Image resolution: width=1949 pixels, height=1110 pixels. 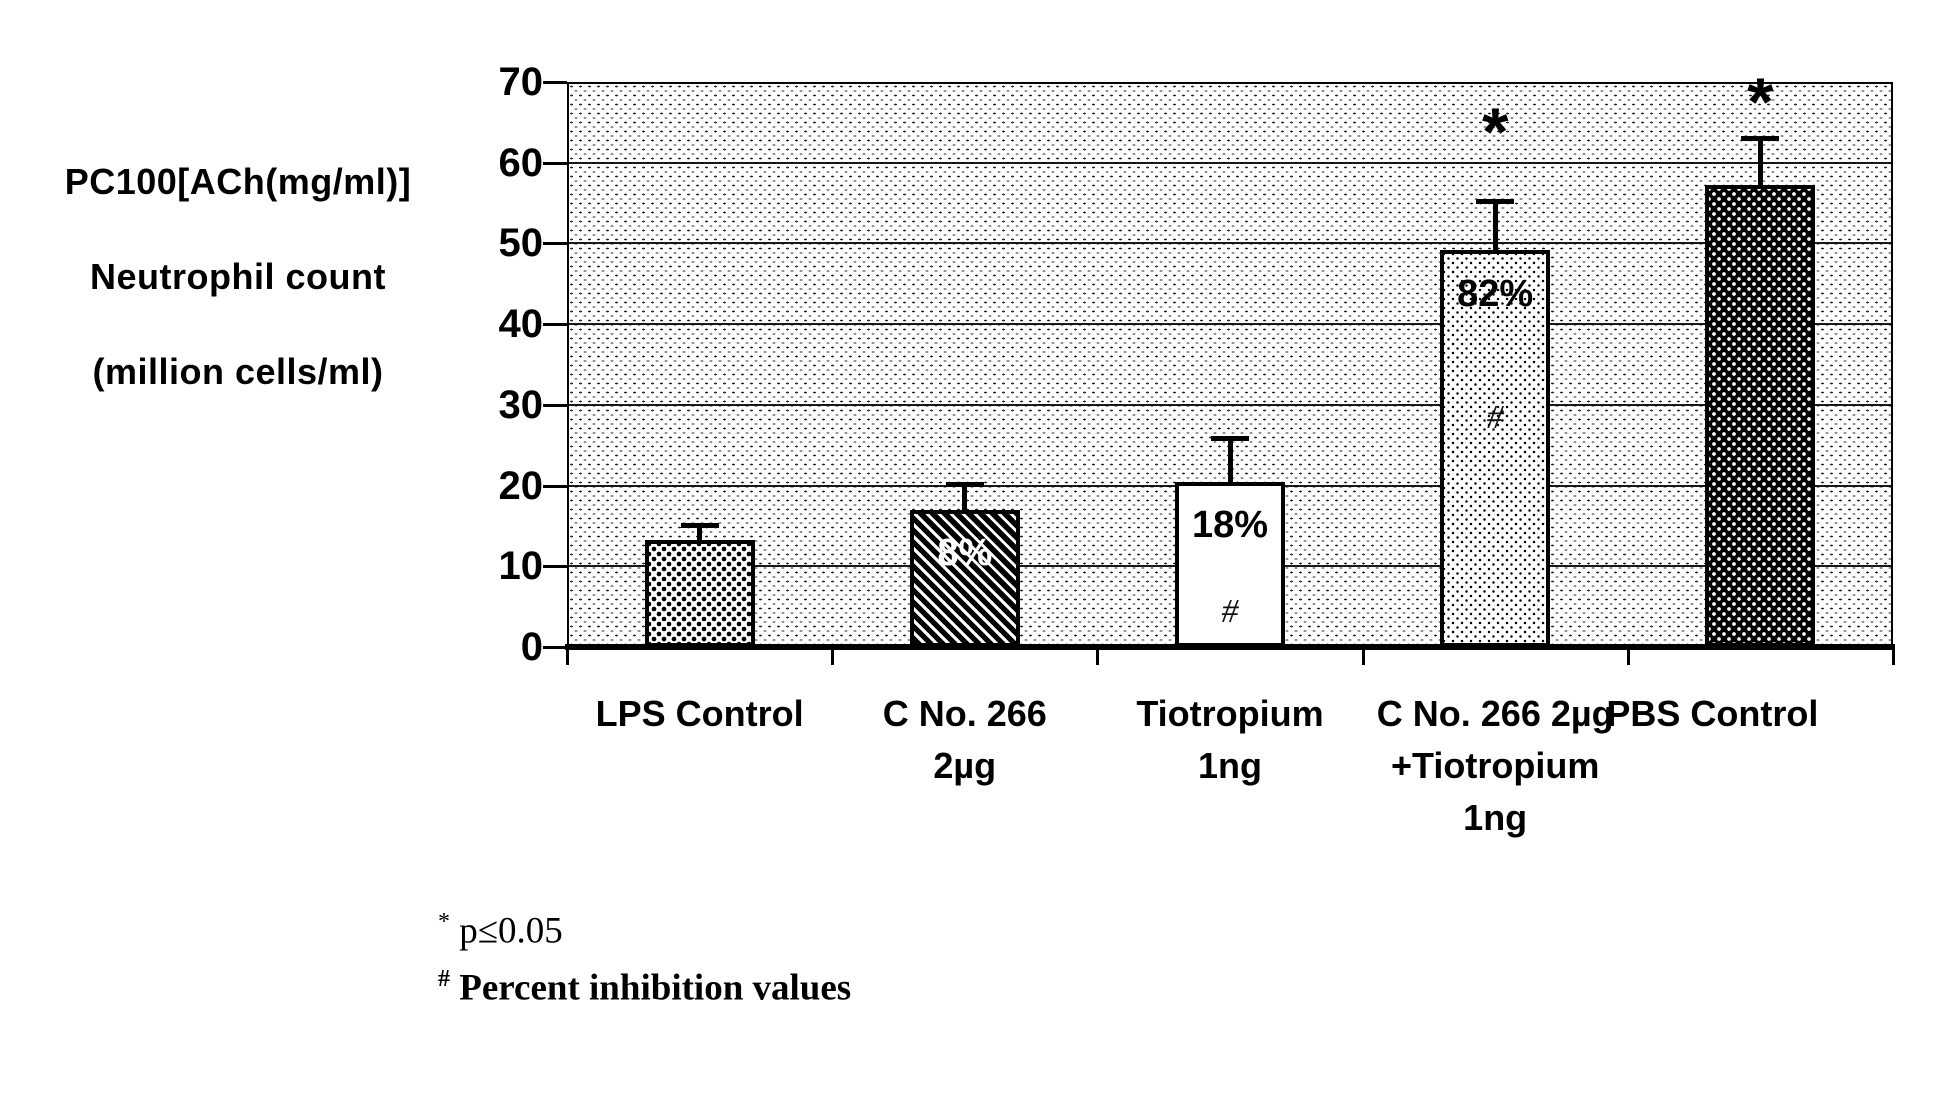 I want to click on y-tick-label-0: 0, so click(x=531, y=647).